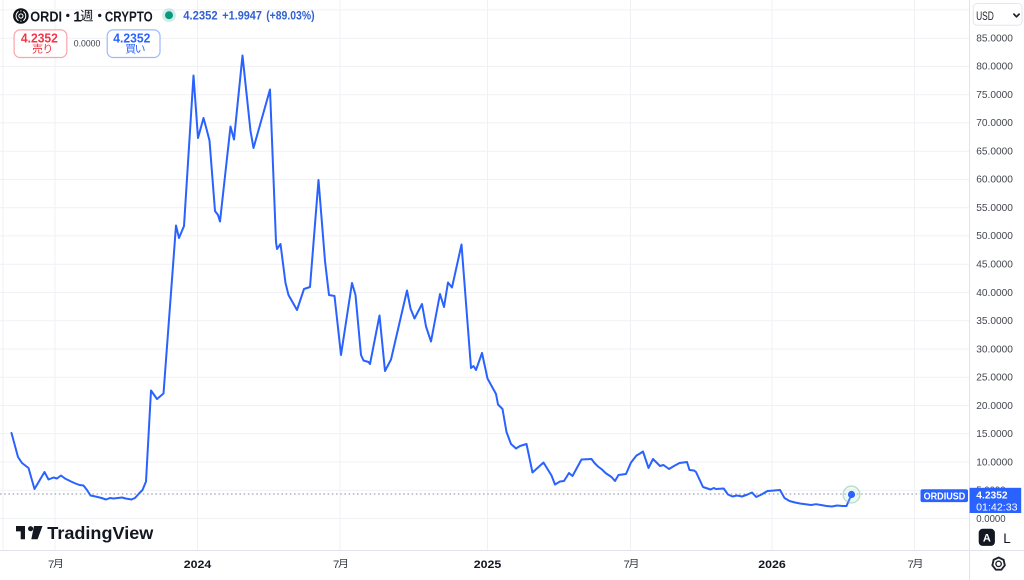  Describe the element at coordinates (994, 67) in the screenshot. I see `svg-text: 80.0000` at that location.